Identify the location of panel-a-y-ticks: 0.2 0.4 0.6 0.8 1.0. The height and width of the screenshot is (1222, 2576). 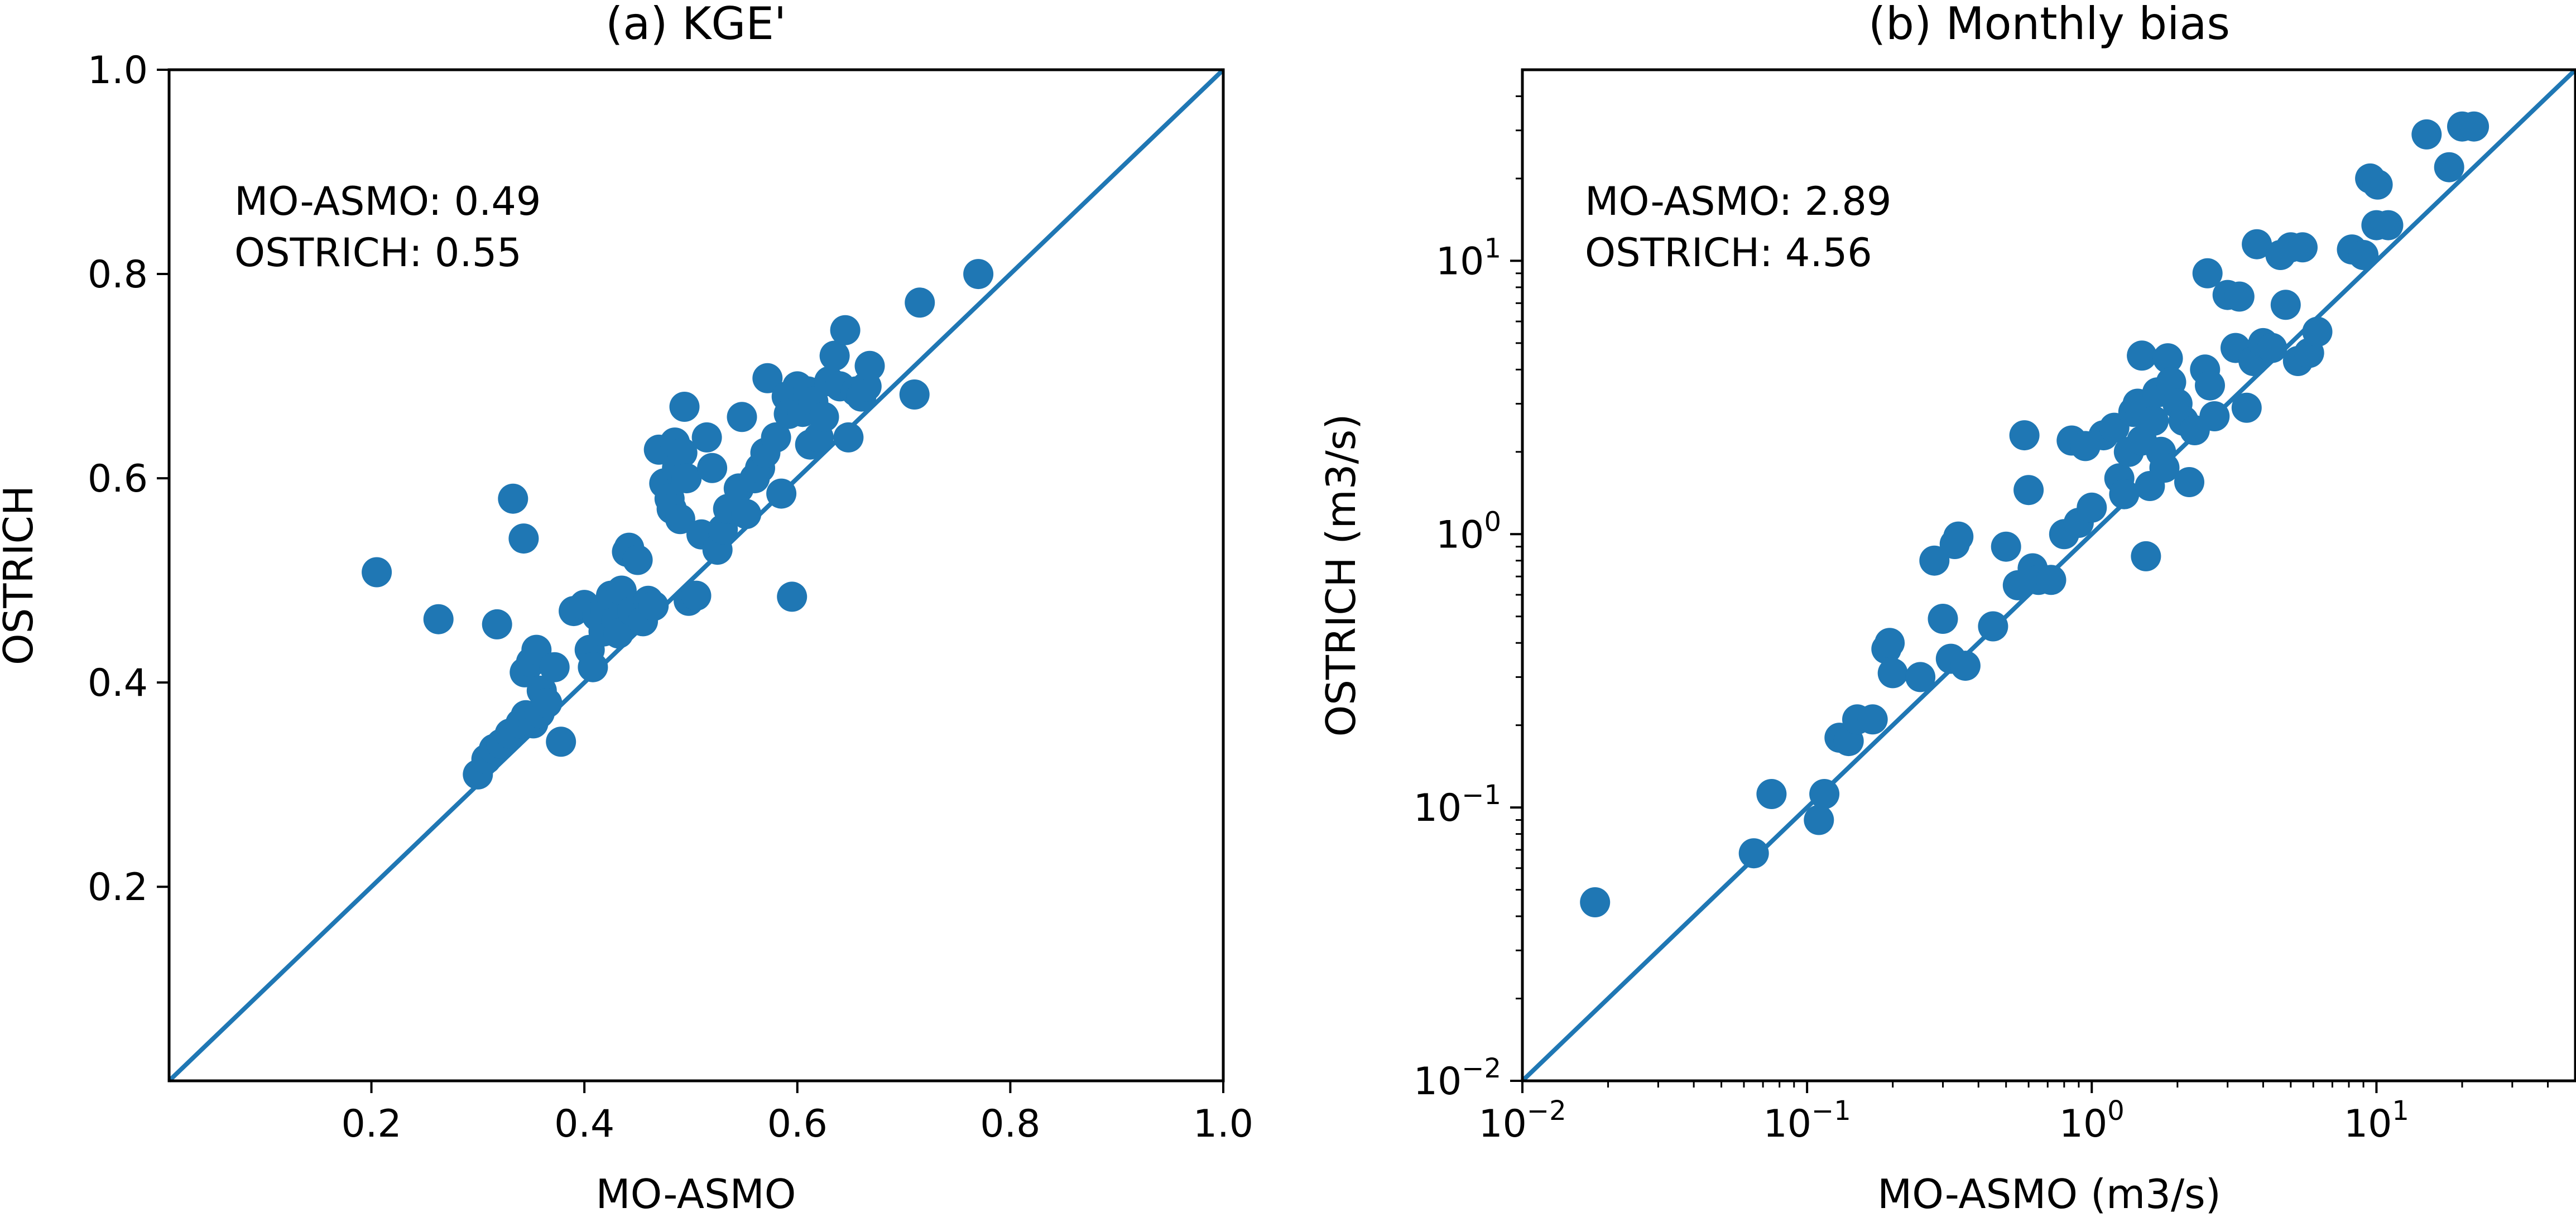
(128, 479).